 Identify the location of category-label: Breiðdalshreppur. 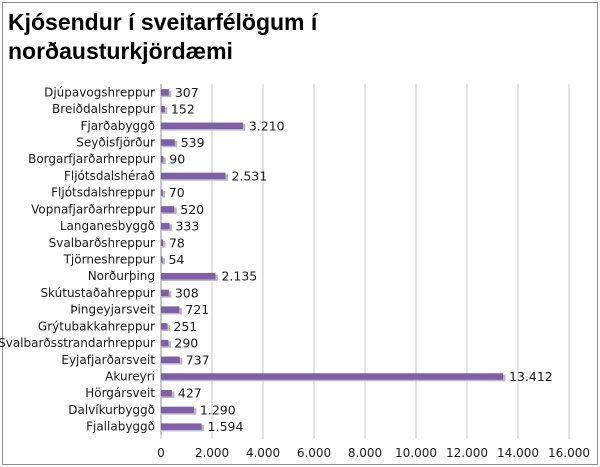
(103, 109).